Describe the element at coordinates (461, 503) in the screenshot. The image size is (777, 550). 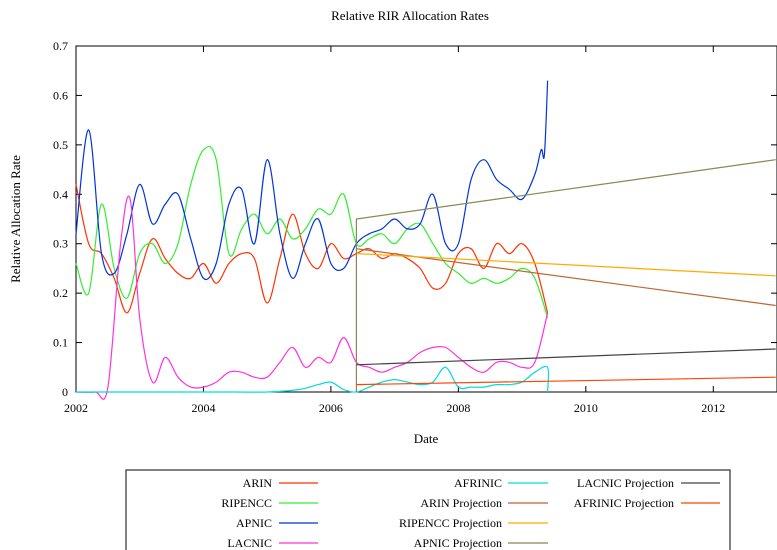
I see `legend-label-arin-projection: ARIN Projection` at that location.